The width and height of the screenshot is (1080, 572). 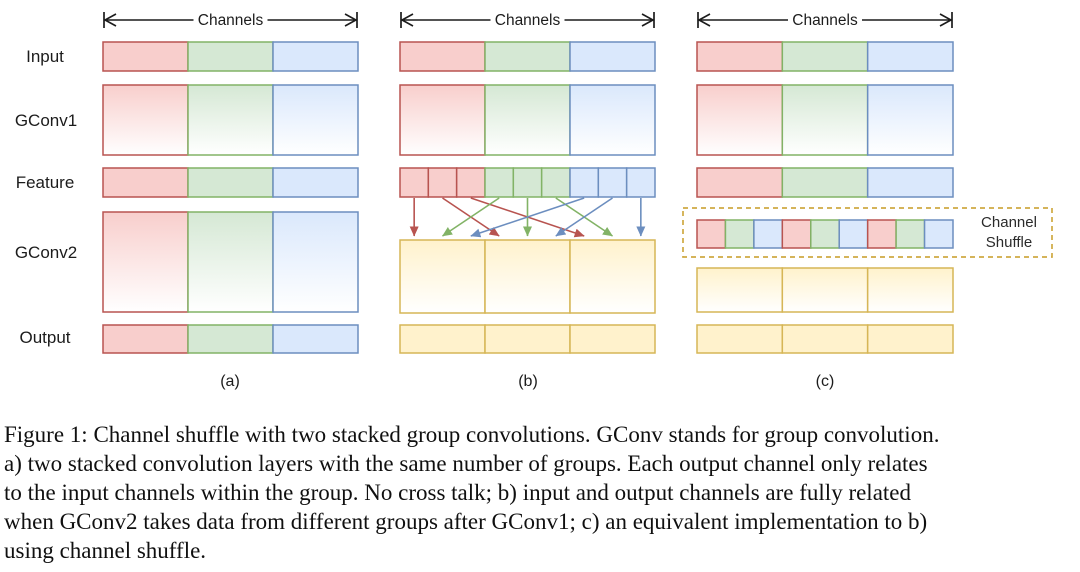 I want to click on row-label-output: Output, so click(x=45, y=337).